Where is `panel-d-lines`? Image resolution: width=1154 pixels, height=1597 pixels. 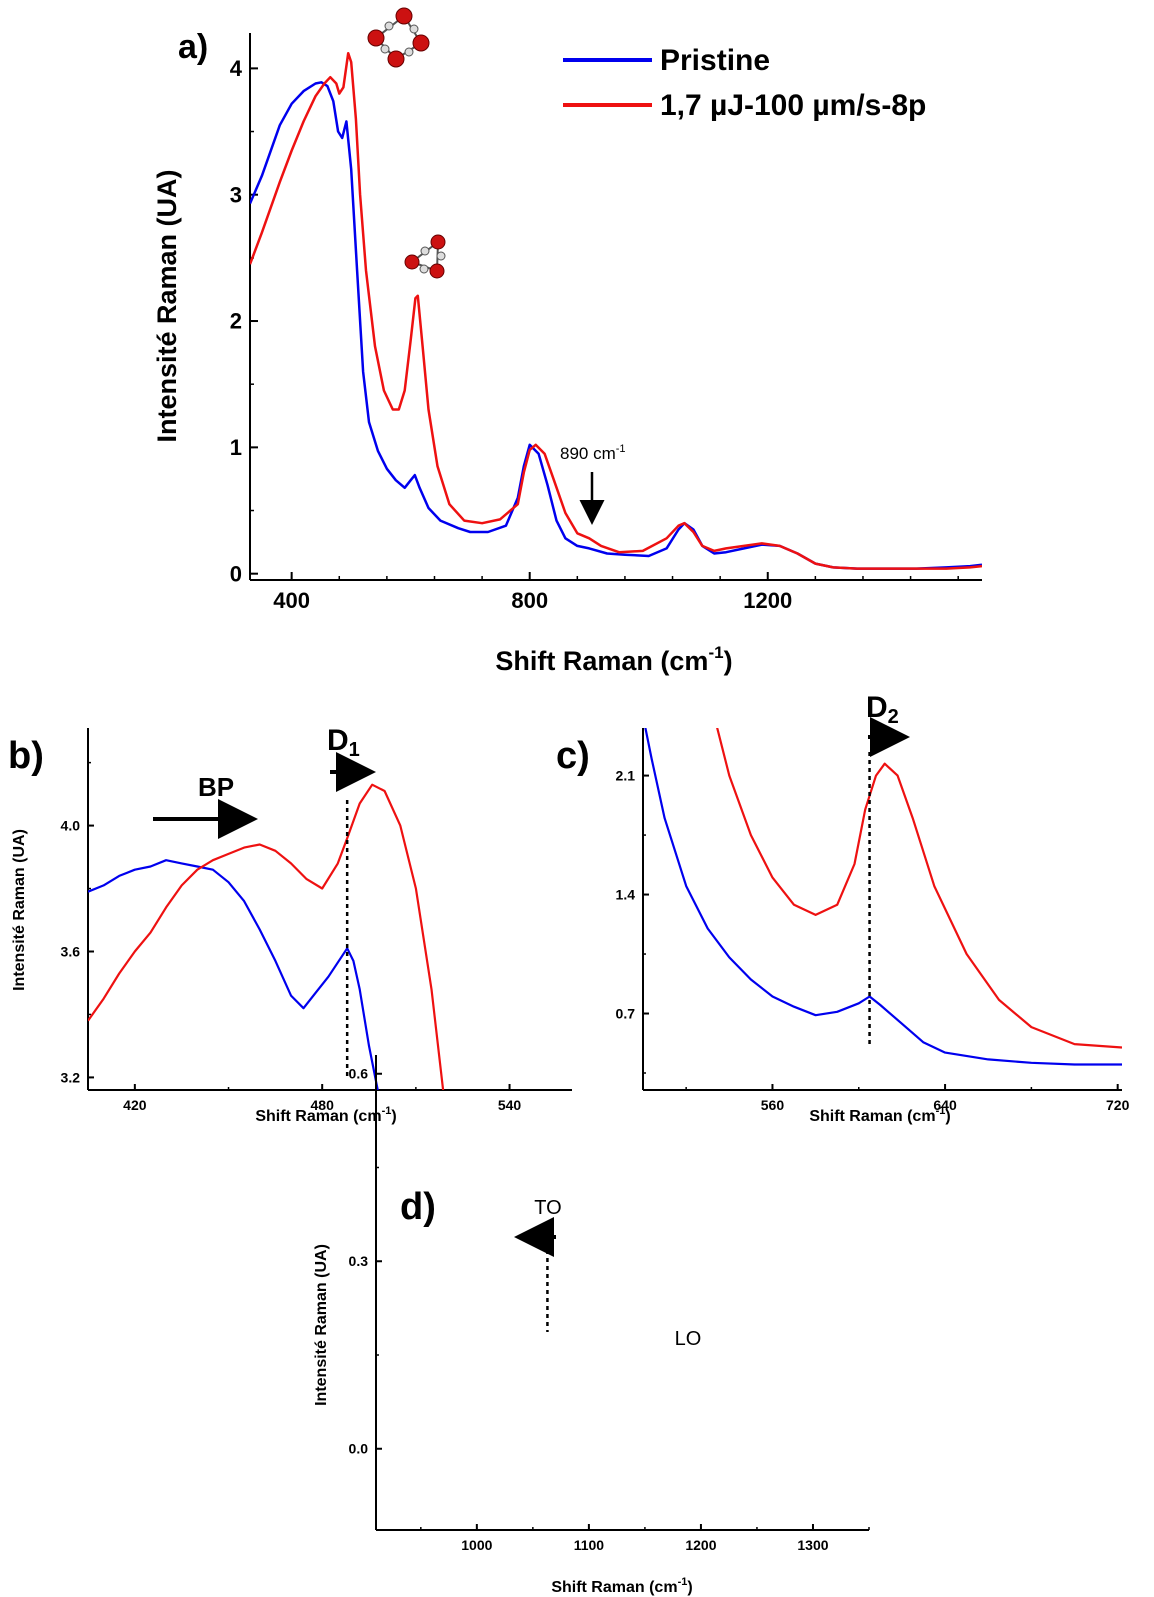 panel-d-lines is located at coordinates (622, 1308).